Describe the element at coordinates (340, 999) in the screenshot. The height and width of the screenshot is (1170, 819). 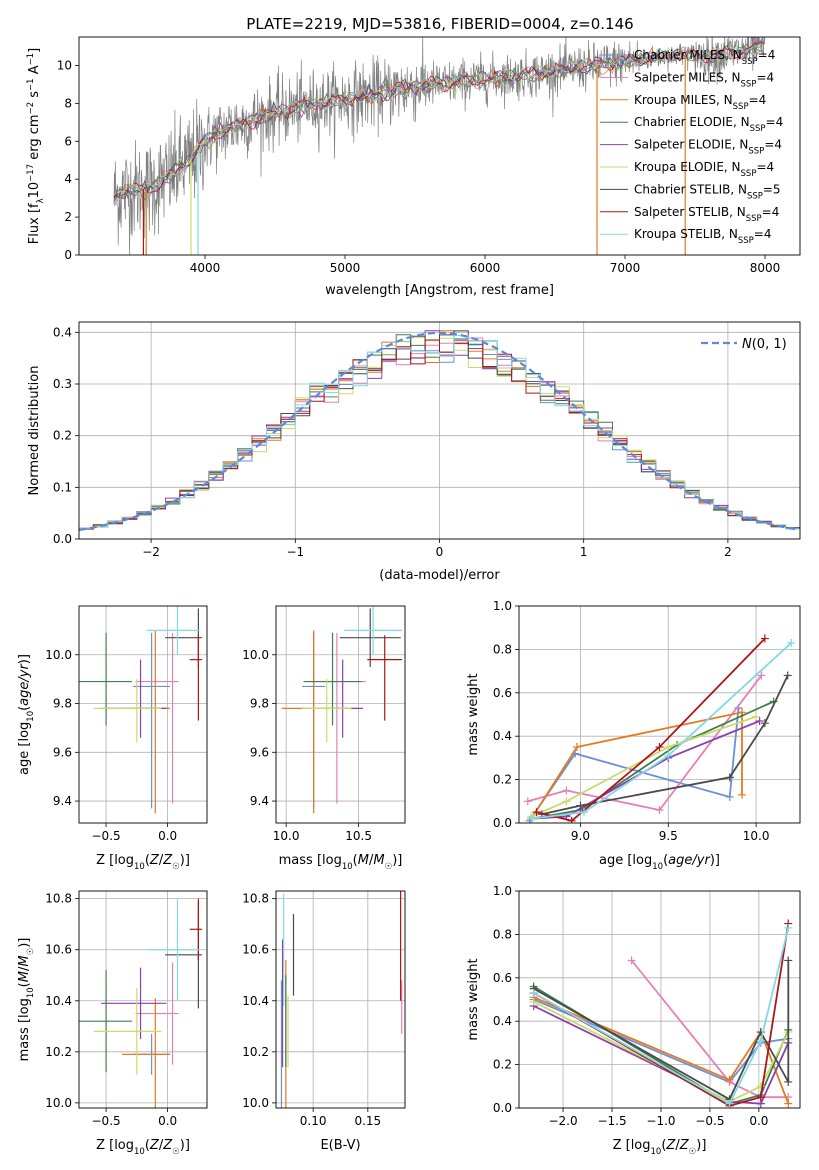
I see `mass-EBV-plot-area` at that location.